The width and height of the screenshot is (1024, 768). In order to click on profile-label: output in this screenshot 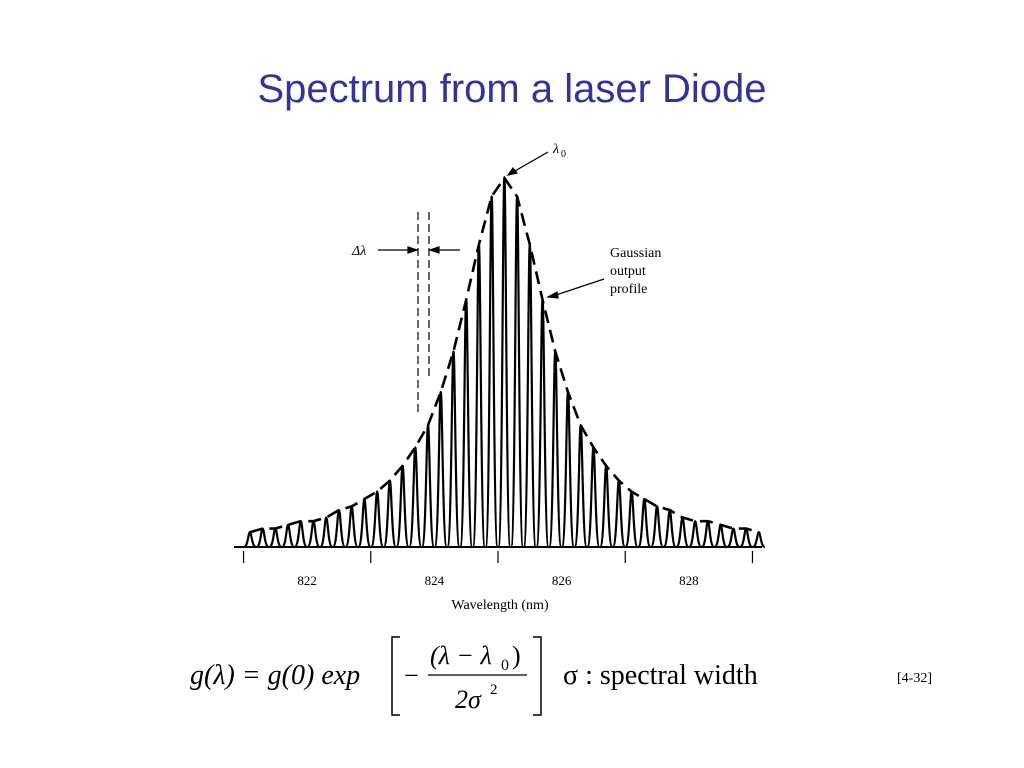, I will do `click(628, 271)`.